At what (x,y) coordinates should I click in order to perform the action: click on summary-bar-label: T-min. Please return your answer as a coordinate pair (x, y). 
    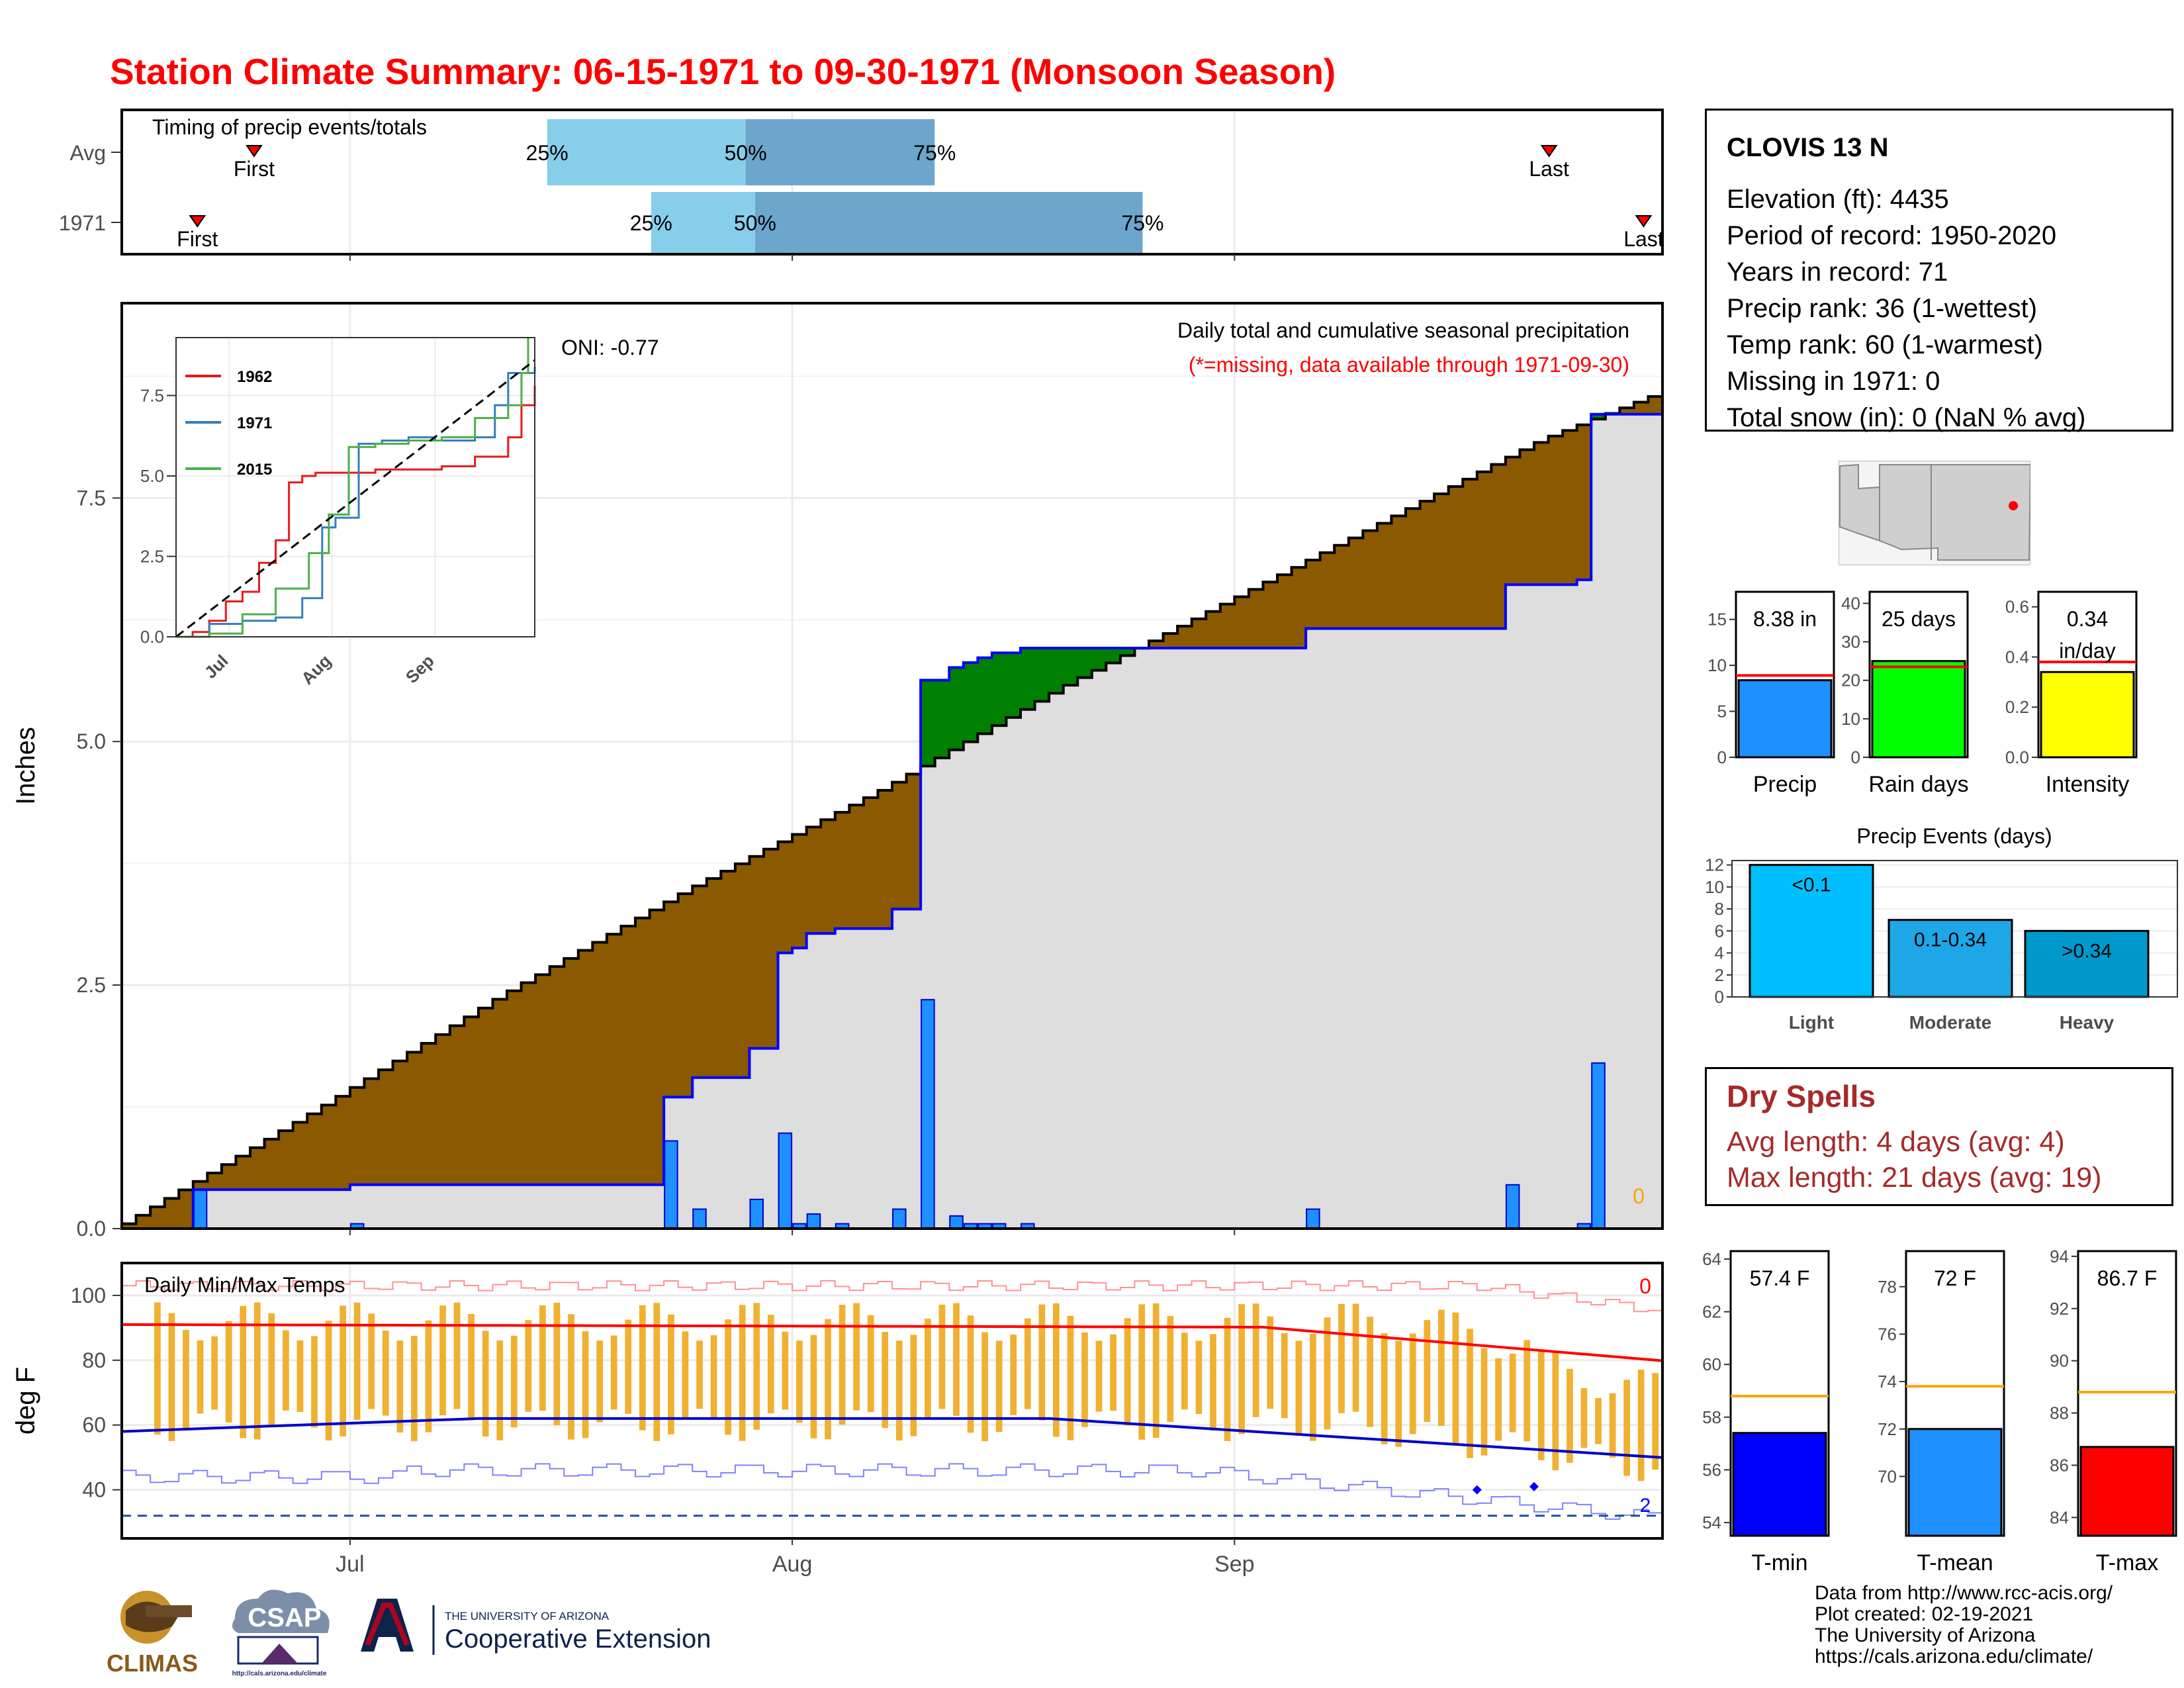
    Looking at the image, I should click on (1780, 1562).